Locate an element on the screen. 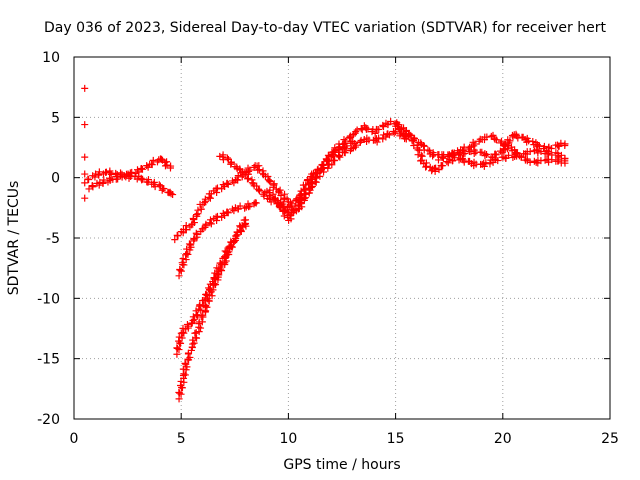 The image size is (640, 480). y-tick-label: 0 is located at coordinates (55, 179).